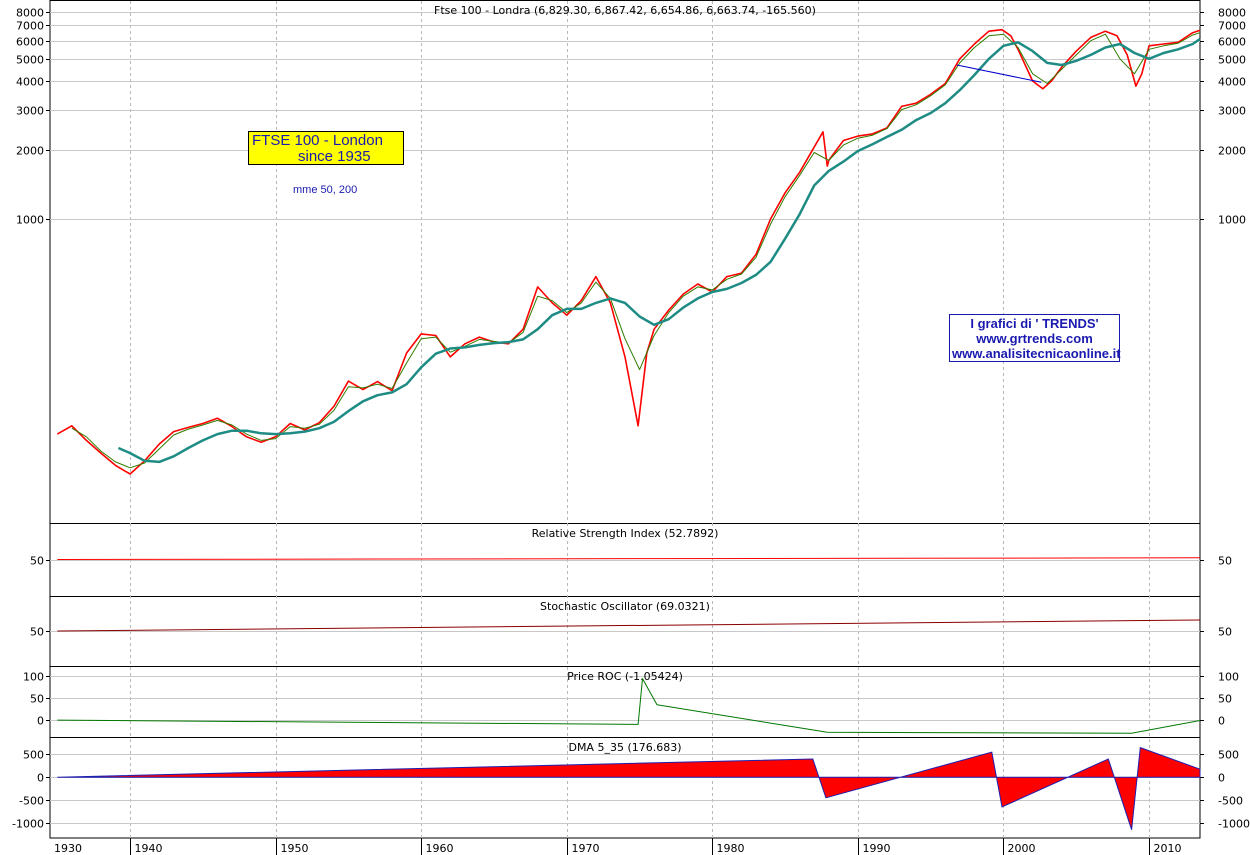  What do you see at coordinates (1034, 323) in the screenshot?
I see `trends-line1: I grafici di ' TRENDS'` at bounding box center [1034, 323].